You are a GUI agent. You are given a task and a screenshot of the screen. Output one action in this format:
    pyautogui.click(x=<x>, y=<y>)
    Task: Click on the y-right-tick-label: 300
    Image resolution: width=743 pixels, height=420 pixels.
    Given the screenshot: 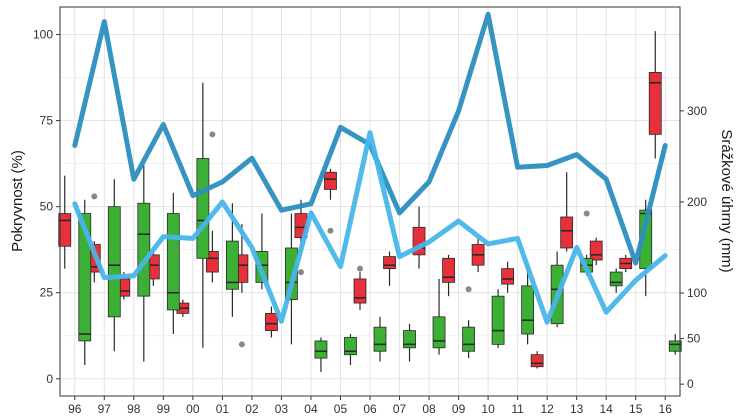 What is the action you would take?
    pyautogui.click(x=697, y=111)
    